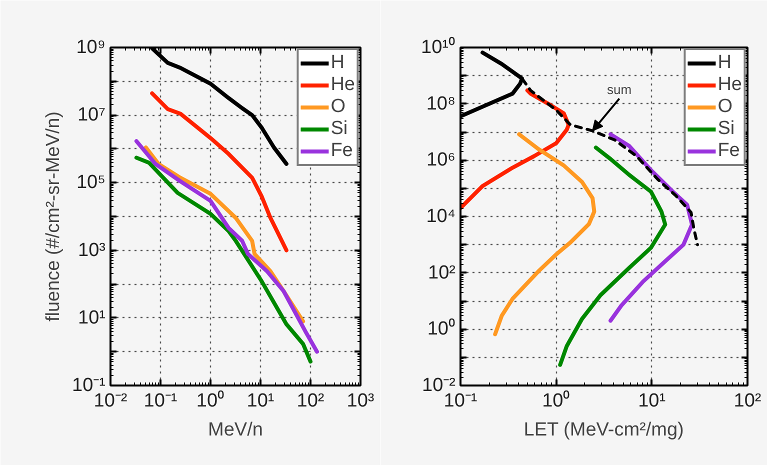 Image resolution: width=767 pixels, height=465 pixels. Describe the element at coordinates (91, 47) in the screenshot. I see `y-tick-label: 10⁹` at that location.